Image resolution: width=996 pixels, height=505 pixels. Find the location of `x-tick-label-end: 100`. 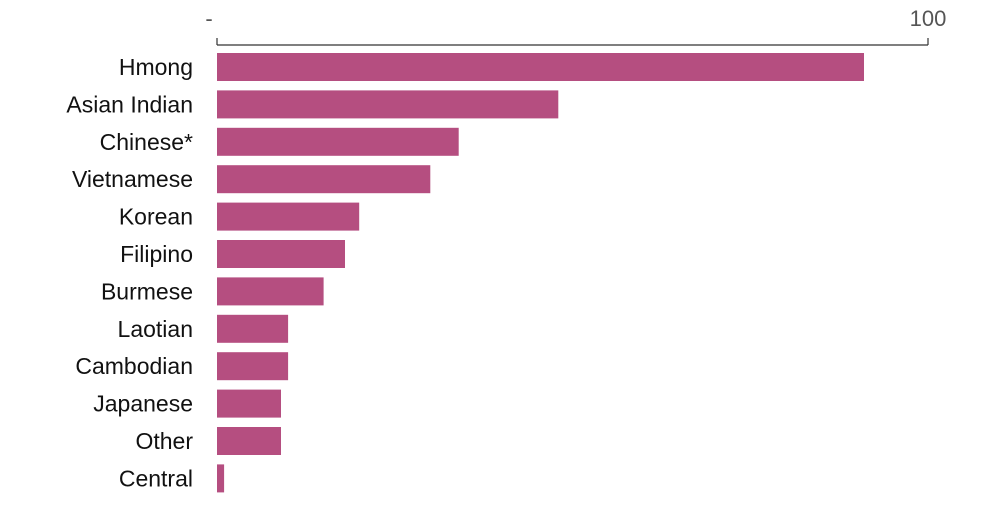

x-tick-label-end: 100 is located at coordinates (928, 18).